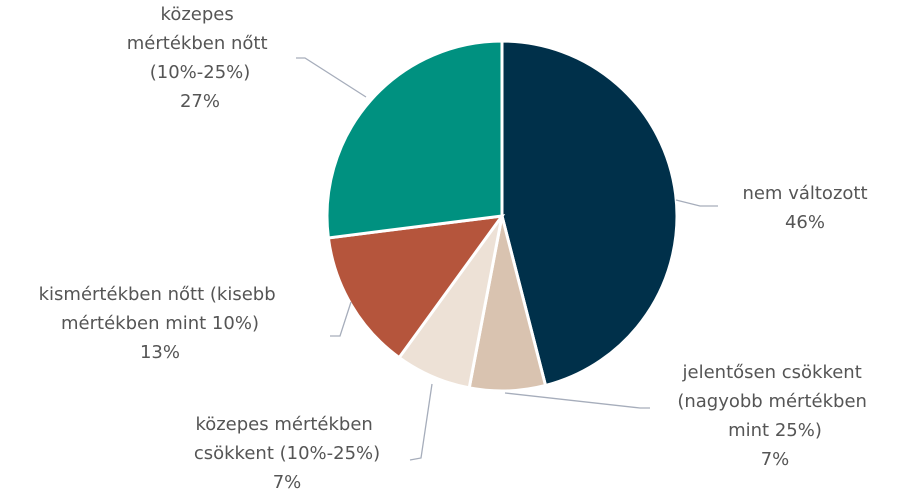 Image resolution: width=909 pixels, height=494 pixels. Describe the element at coordinates (200, 14) in the screenshot. I see `label-line: közepes` at that location.